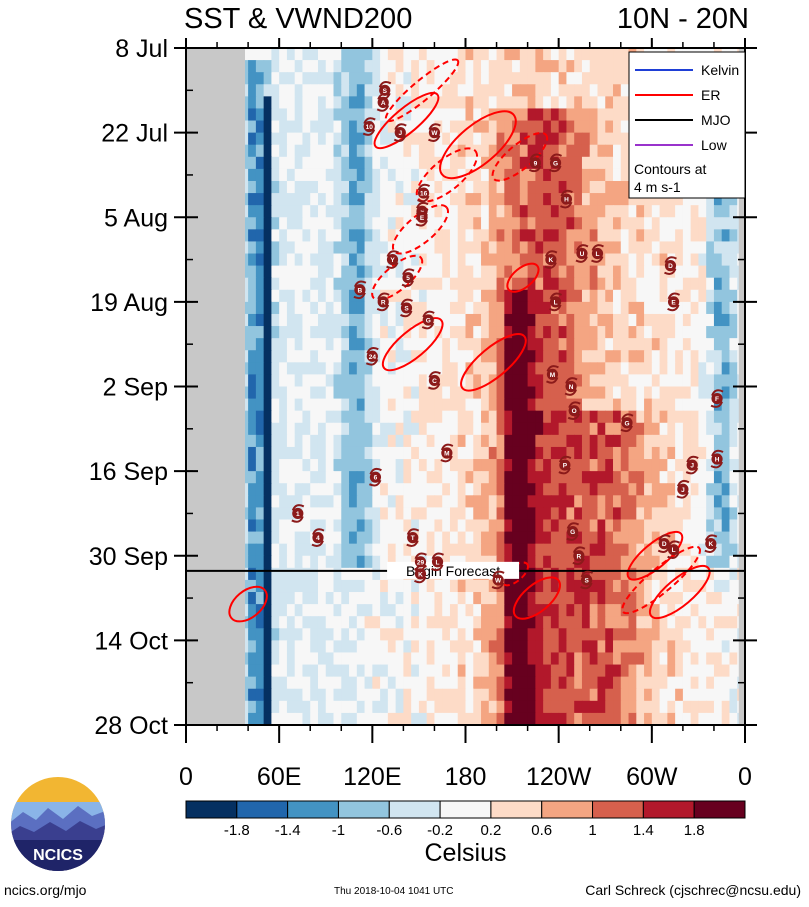 This screenshot has height=907, width=809. What do you see at coordinates (674, 550) in the screenshot?
I see `storm-marker: L` at bounding box center [674, 550].